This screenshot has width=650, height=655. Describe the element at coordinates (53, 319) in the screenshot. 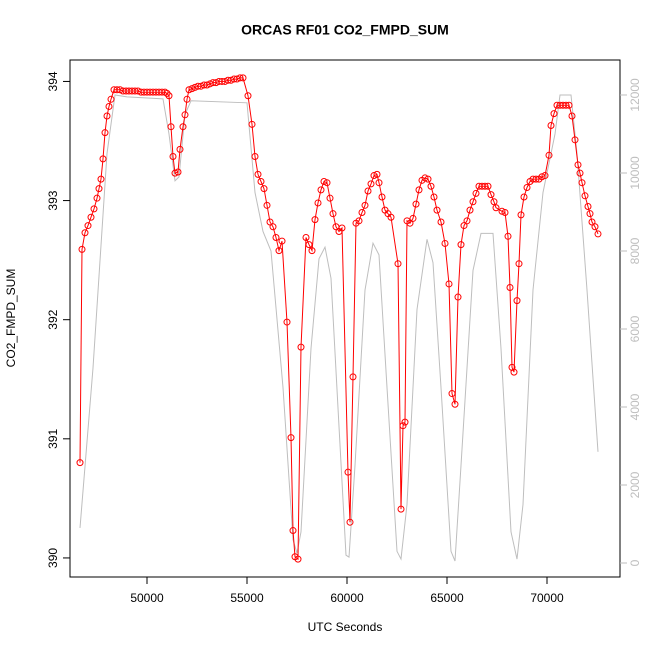

I see `y-tick-label: 392` at that location.